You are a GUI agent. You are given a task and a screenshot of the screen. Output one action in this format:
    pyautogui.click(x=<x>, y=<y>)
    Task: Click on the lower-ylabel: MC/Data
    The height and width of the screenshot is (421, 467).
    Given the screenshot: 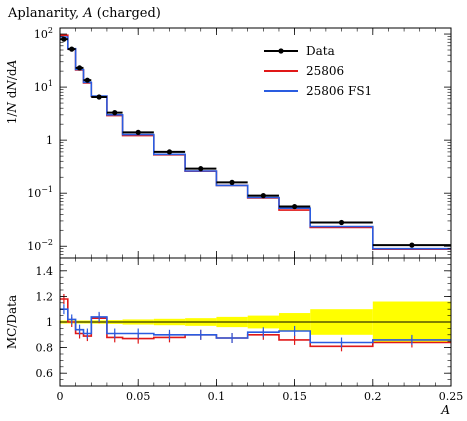 What is the action you would take?
    pyautogui.click(x=12, y=322)
    